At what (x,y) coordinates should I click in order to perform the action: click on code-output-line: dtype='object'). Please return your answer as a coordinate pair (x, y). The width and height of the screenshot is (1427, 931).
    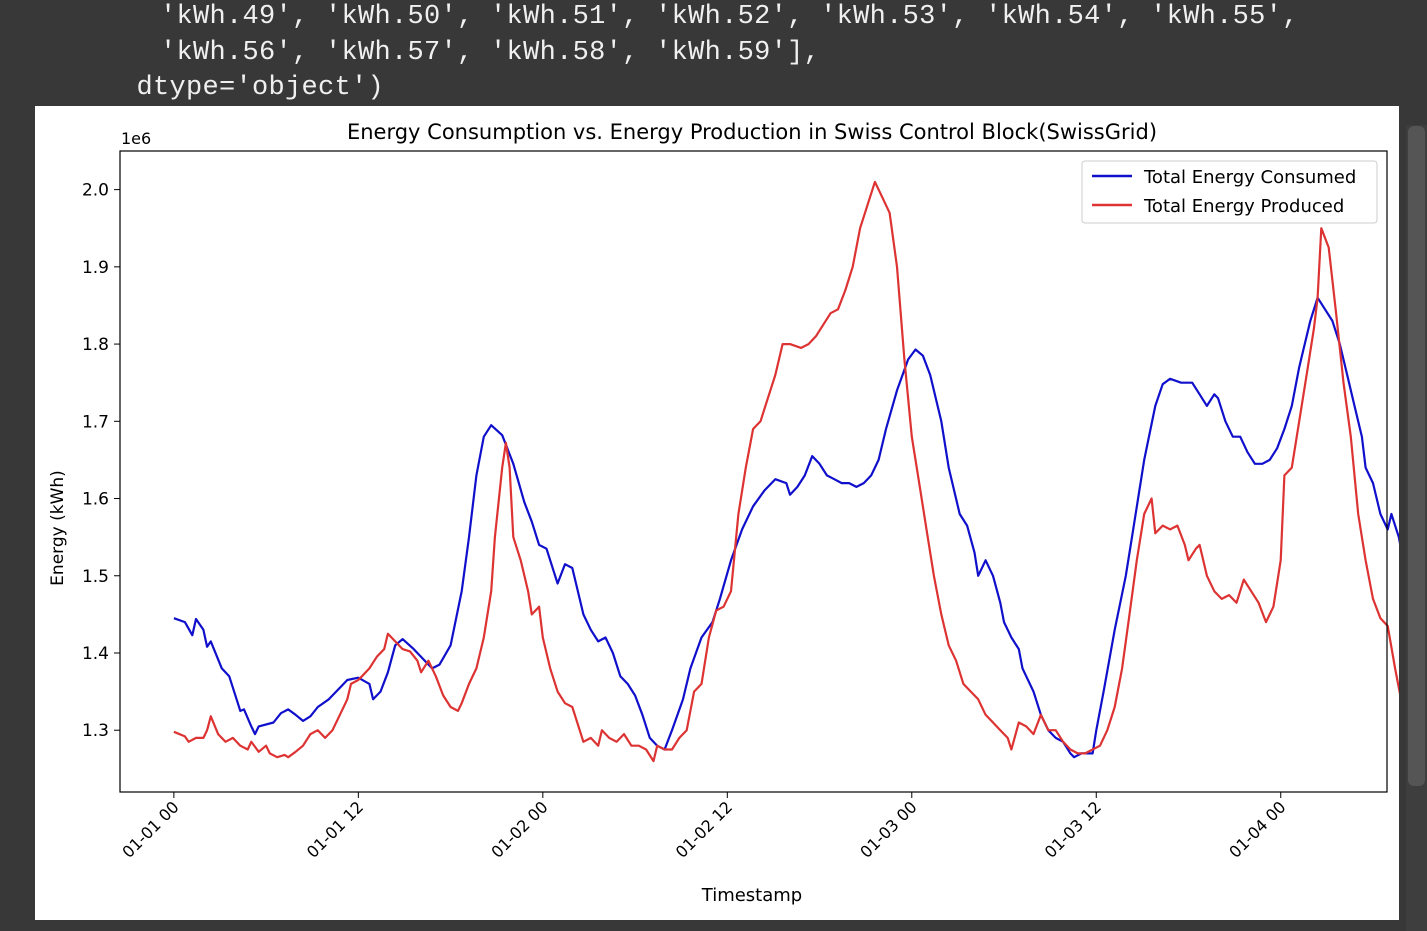
    Looking at the image, I should click on (252, 88).